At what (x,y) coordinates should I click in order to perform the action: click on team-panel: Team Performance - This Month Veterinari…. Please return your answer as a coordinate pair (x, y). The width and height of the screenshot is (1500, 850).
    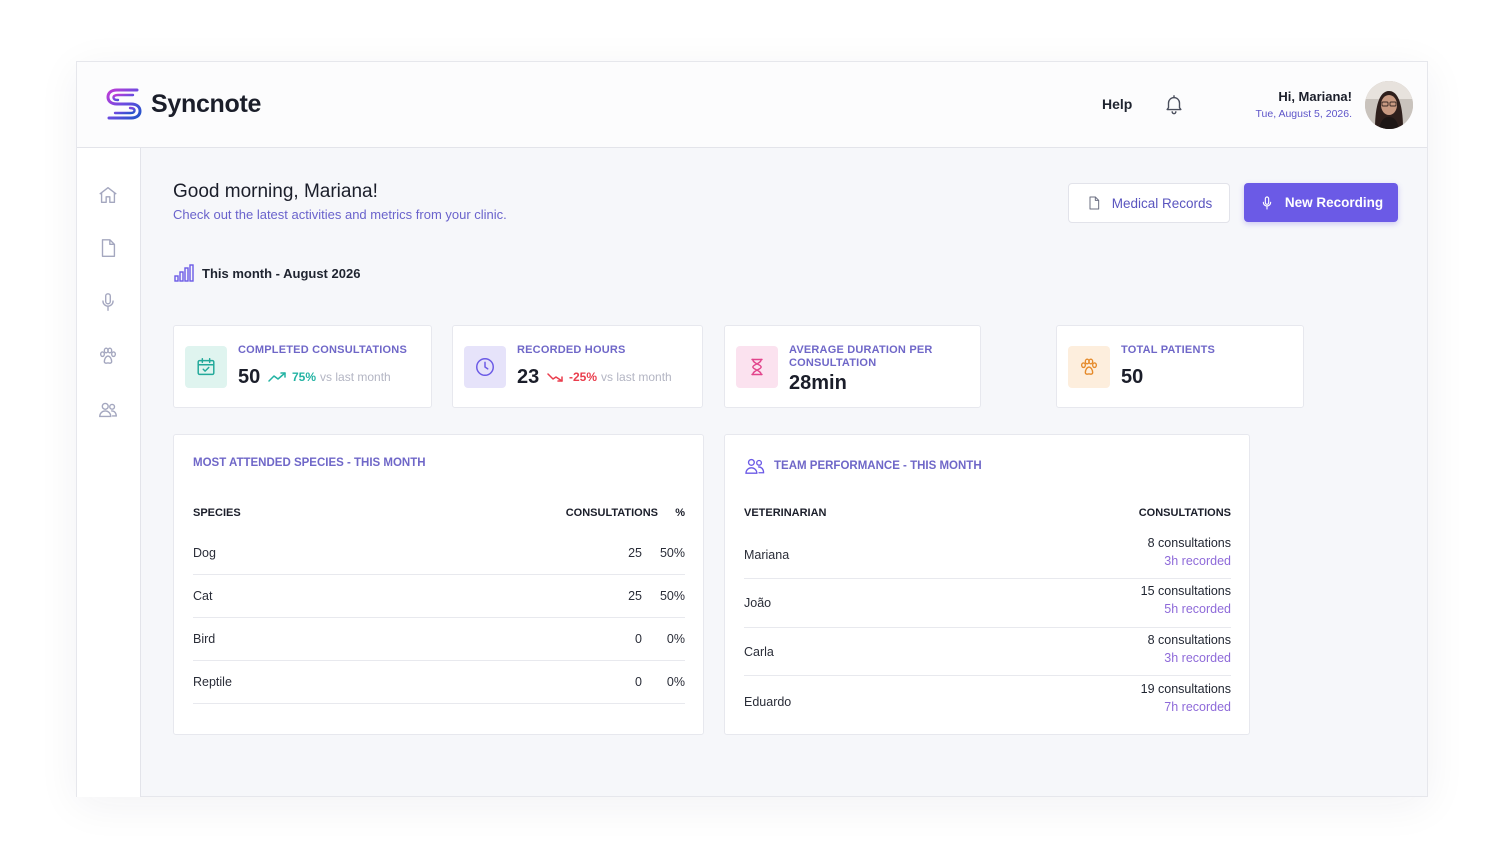
    Looking at the image, I should click on (987, 584).